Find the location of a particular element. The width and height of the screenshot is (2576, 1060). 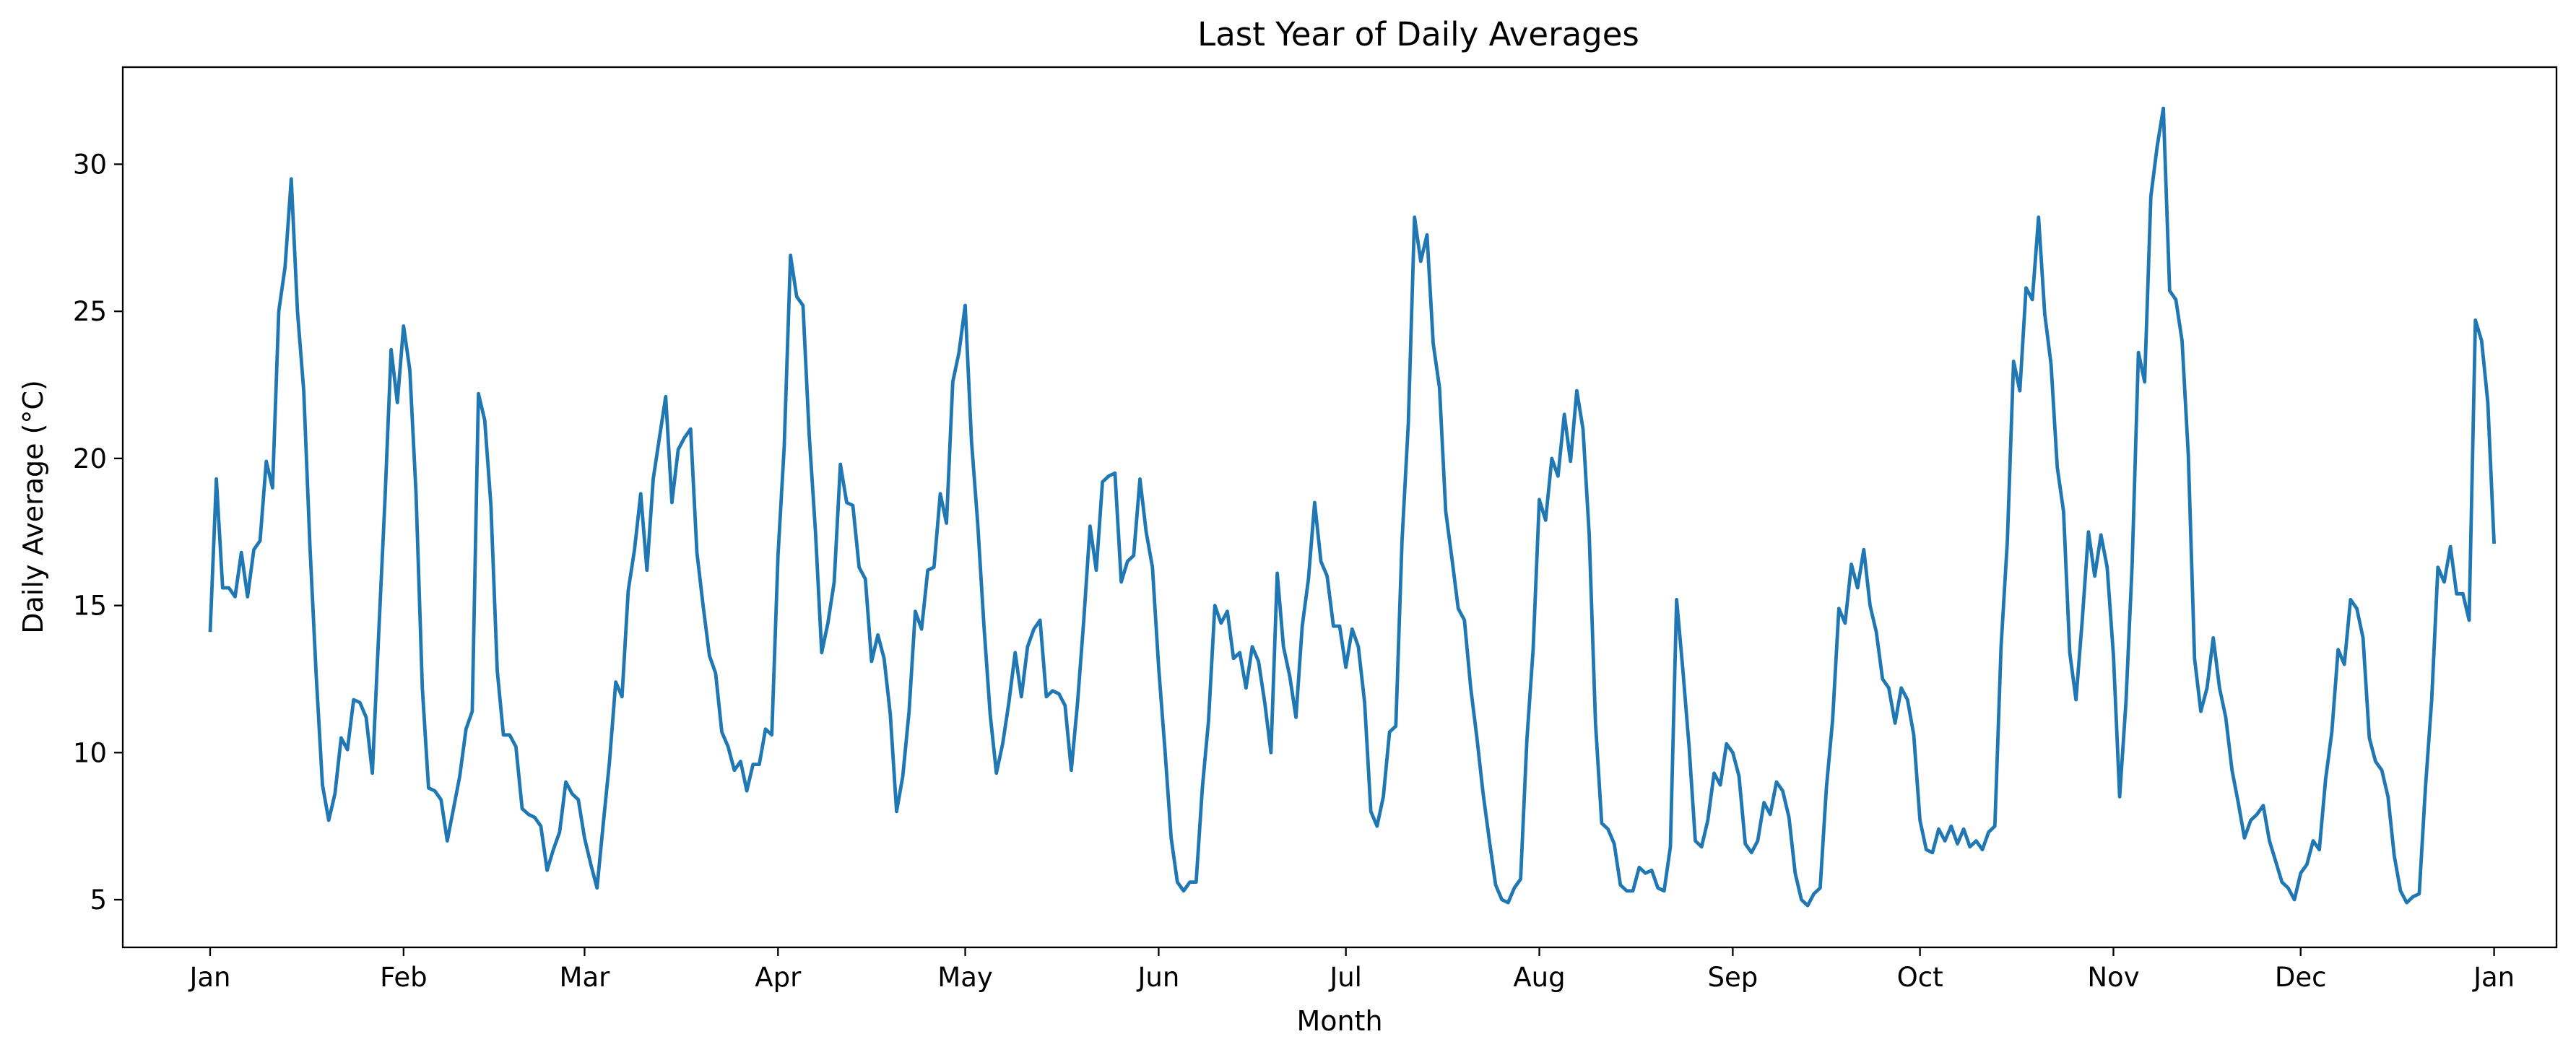

y-tick-label: 30 is located at coordinates (90, 164).